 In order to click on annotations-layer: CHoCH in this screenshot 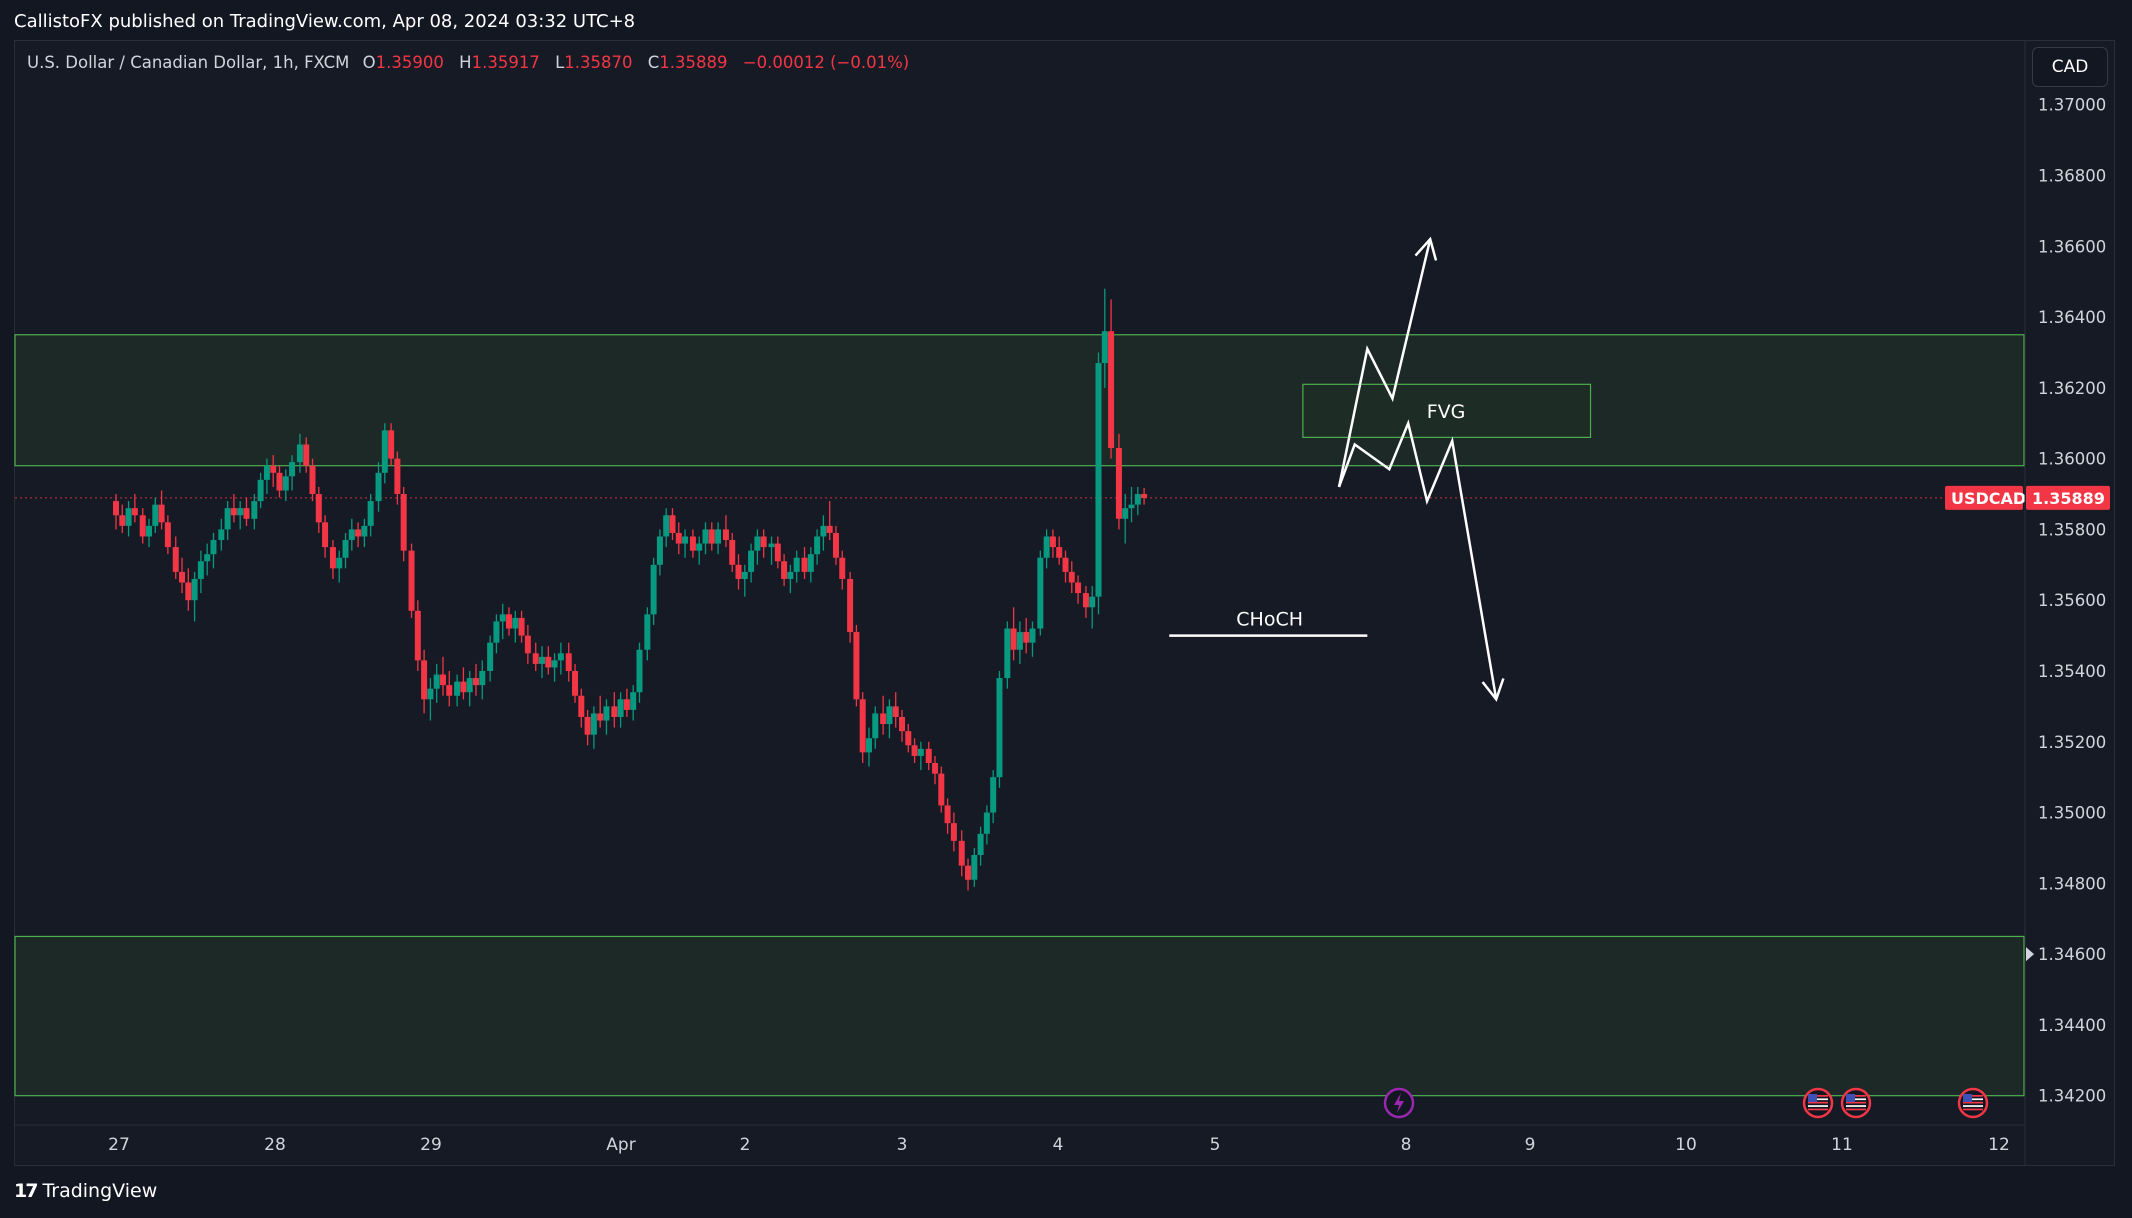, I will do `click(1337, 469)`.